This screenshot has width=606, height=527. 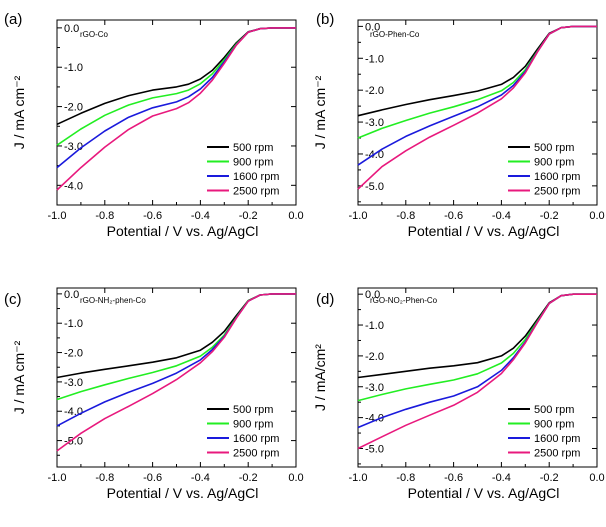 I want to click on inset-label: rGO-Co, so click(x=94, y=34).